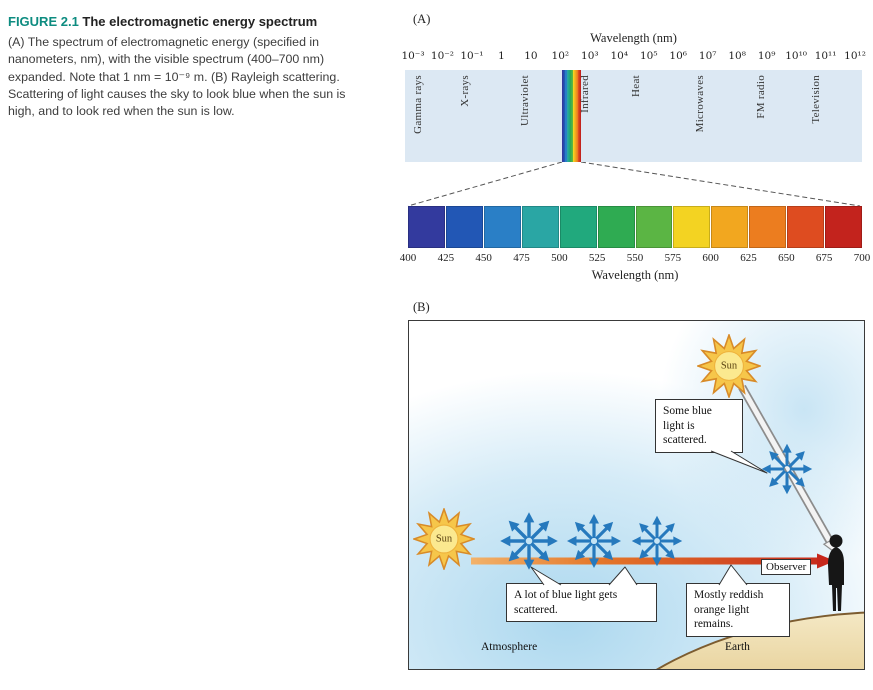 The height and width of the screenshot is (690, 873). What do you see at coordinates (673, 258) in the screenshot?
I see `colorbar-tick: 575` at bounding box center [673, 258].